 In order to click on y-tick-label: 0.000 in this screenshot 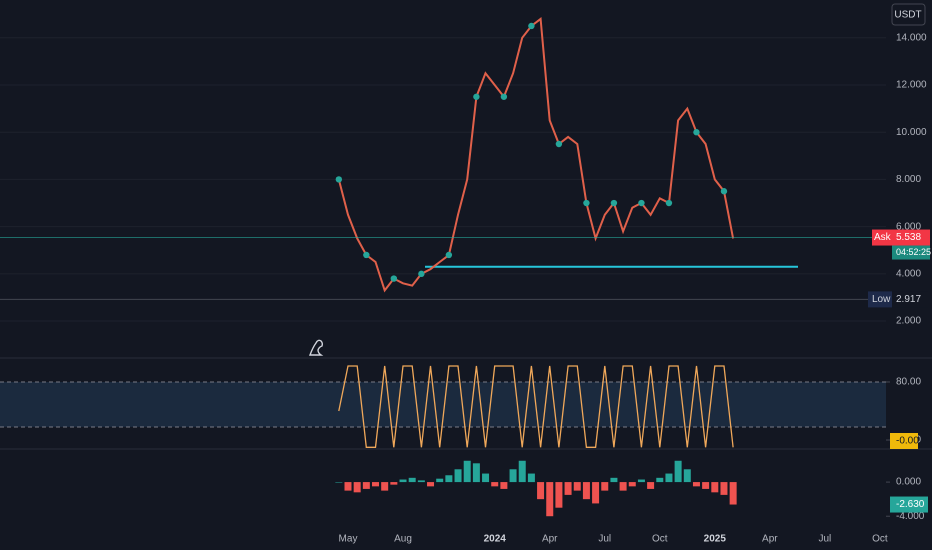, I will do `click(908, 482)`.